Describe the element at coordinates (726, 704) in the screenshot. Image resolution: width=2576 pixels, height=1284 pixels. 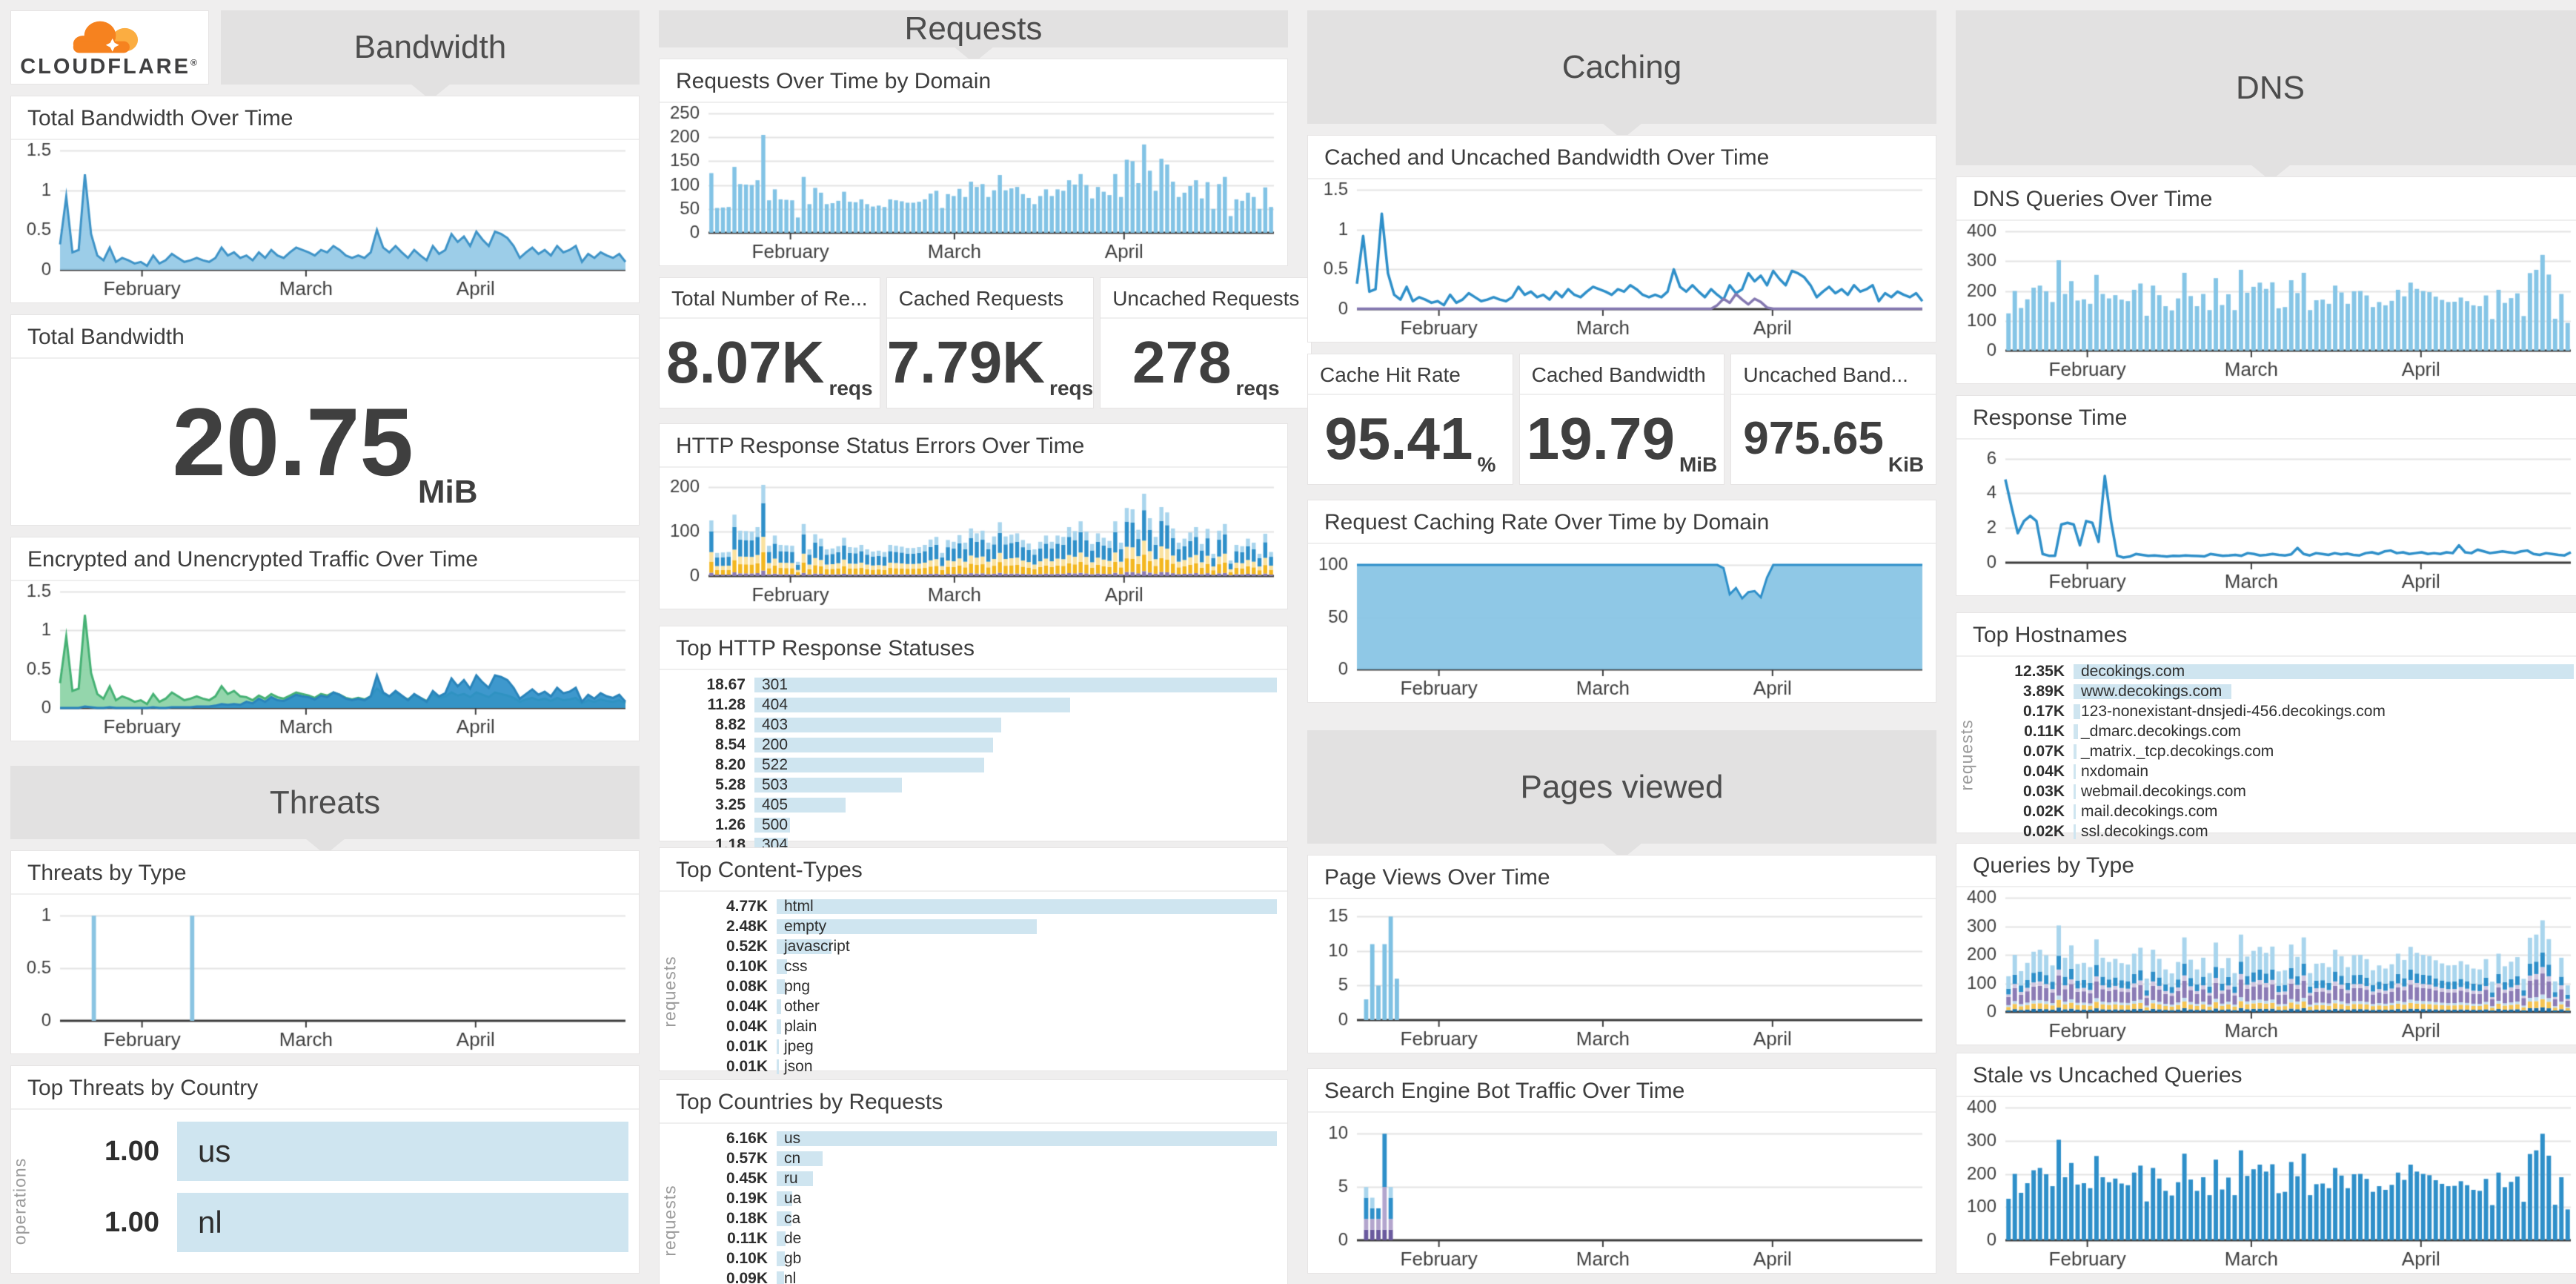
I see `list-value: 11.28` at that location.